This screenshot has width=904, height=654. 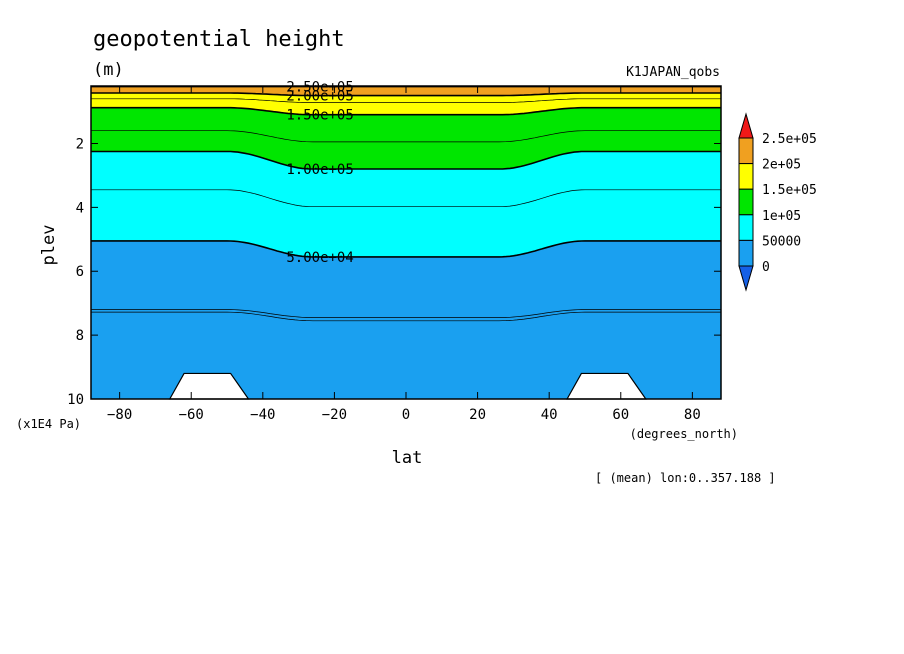 I want to click on units-label: (m), so click(x=108, y=70).